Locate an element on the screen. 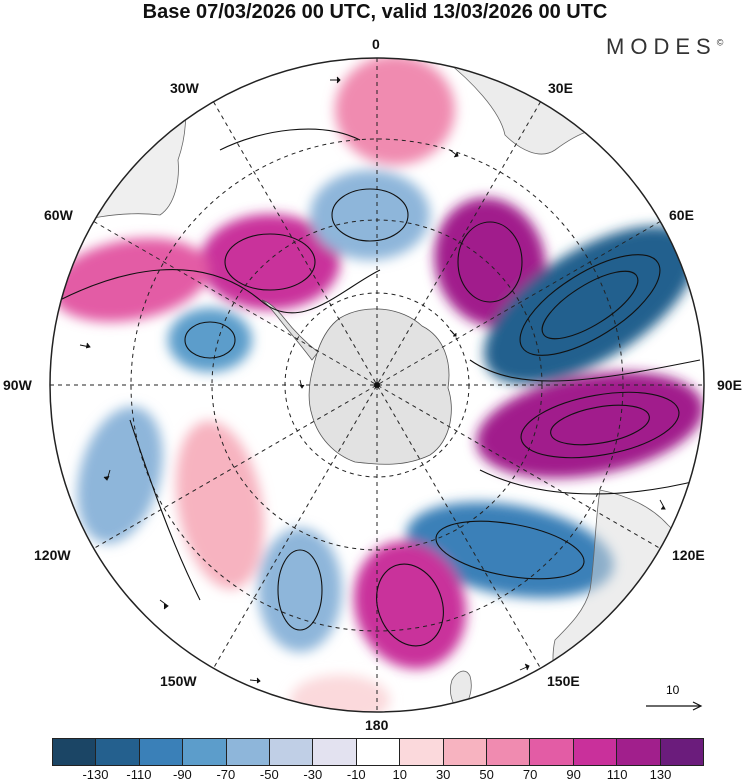 Image resolution: width=750 pixels, height=783 pixels. reference-arrow-icon is located at coordinates (674, 706).